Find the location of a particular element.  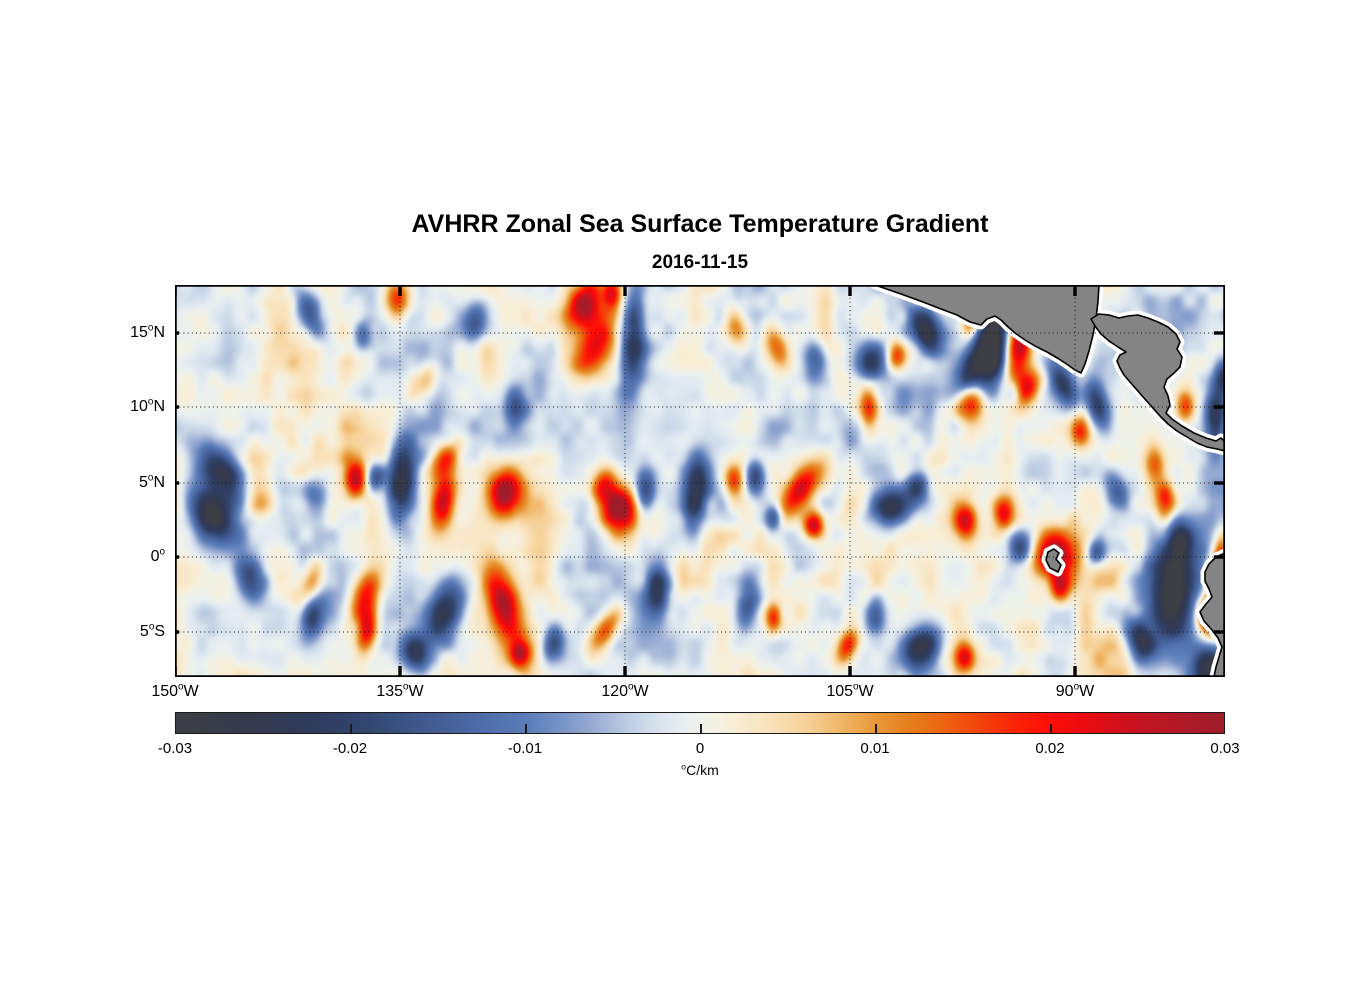

colorbar-tick--0.01 is located at coordinates (526, 728).